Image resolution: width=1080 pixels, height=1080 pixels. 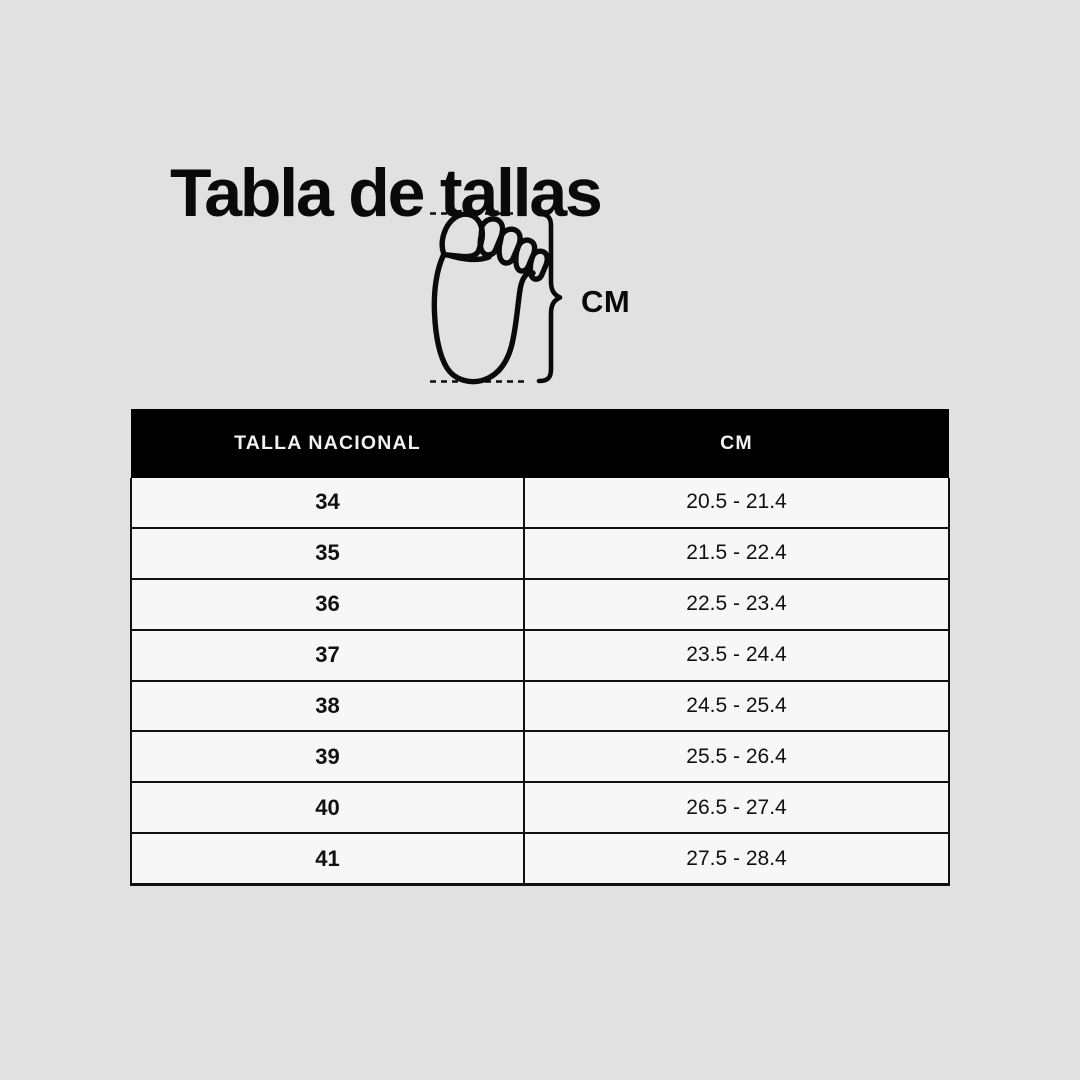 I want to click on cell-cm: 20.5 - 21.4, so click(x=736, y=503).